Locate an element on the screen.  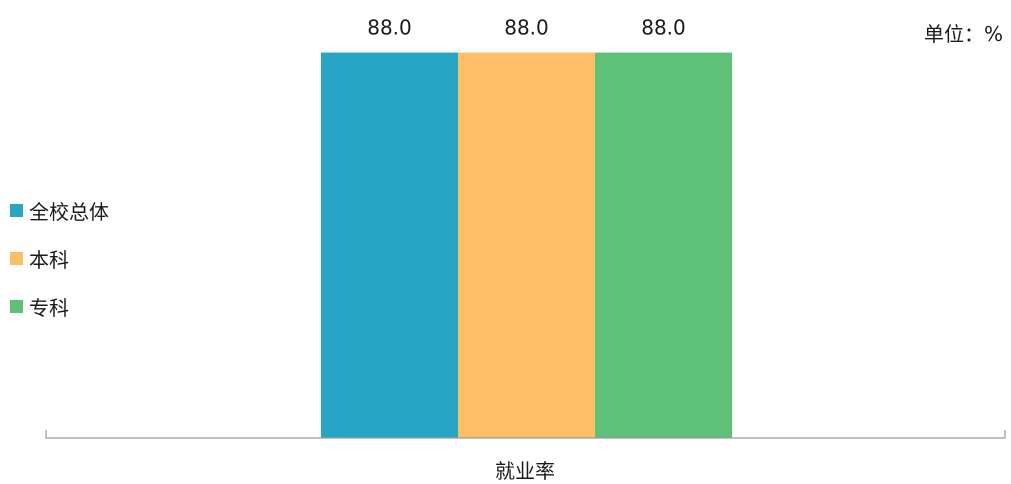
unit-label: 单位：% is located at coordinates (963, 34).